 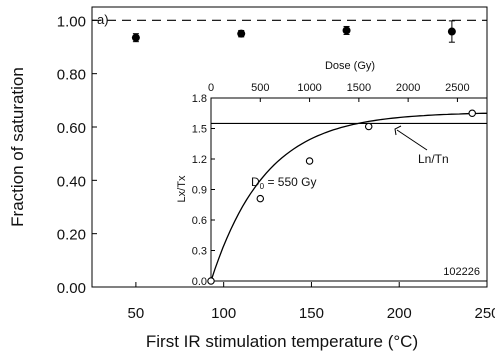 What do you see at coordinates (71, 288) in the screenshot?
I see `main-y-tick-label: 0.00` at bounding box center [71, 288].